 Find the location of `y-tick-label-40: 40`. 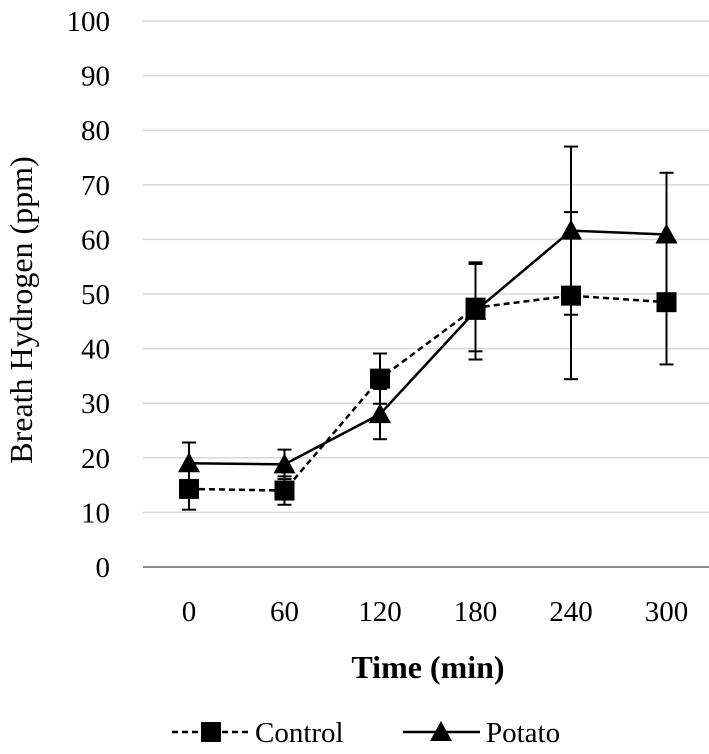

y-tick-label-40: 40 is located at coordinates (95, 350).